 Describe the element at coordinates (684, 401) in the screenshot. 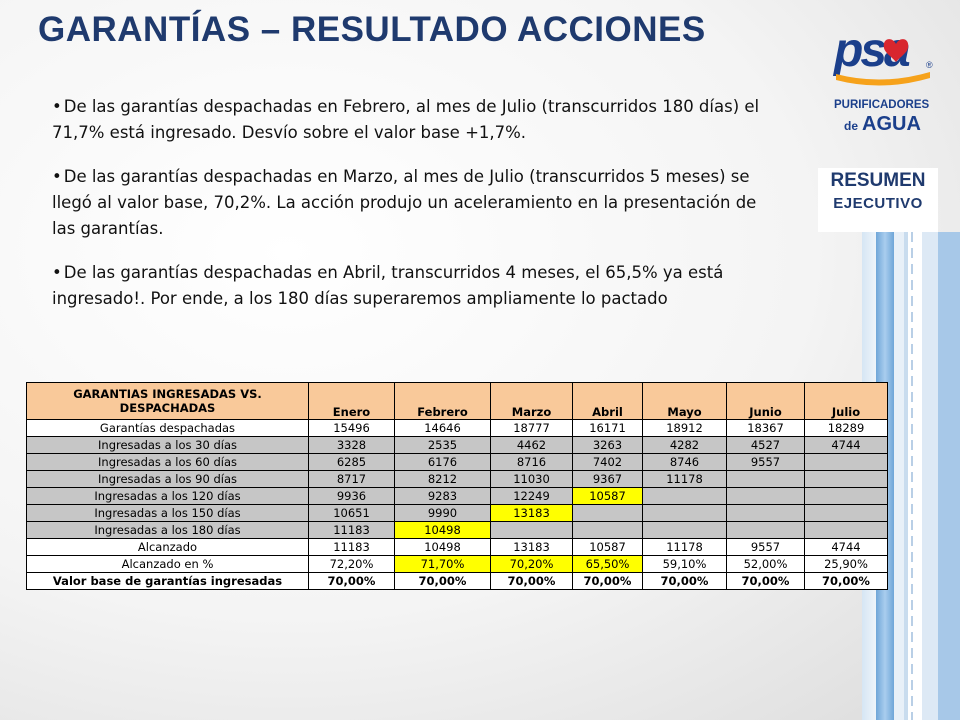

I see `column-header: Mayo` at that location.